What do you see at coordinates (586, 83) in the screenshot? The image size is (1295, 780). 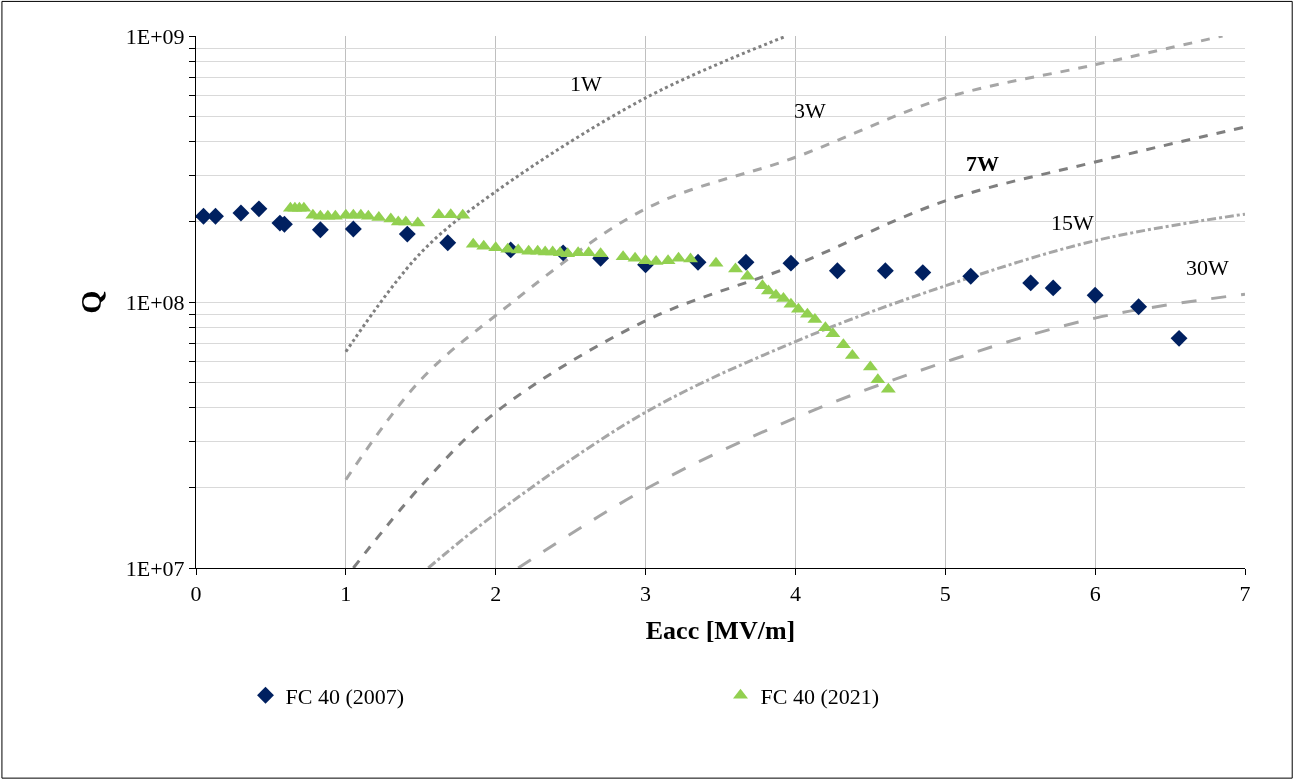 I see `series-label: 1W` at bounding box center [586, 83].